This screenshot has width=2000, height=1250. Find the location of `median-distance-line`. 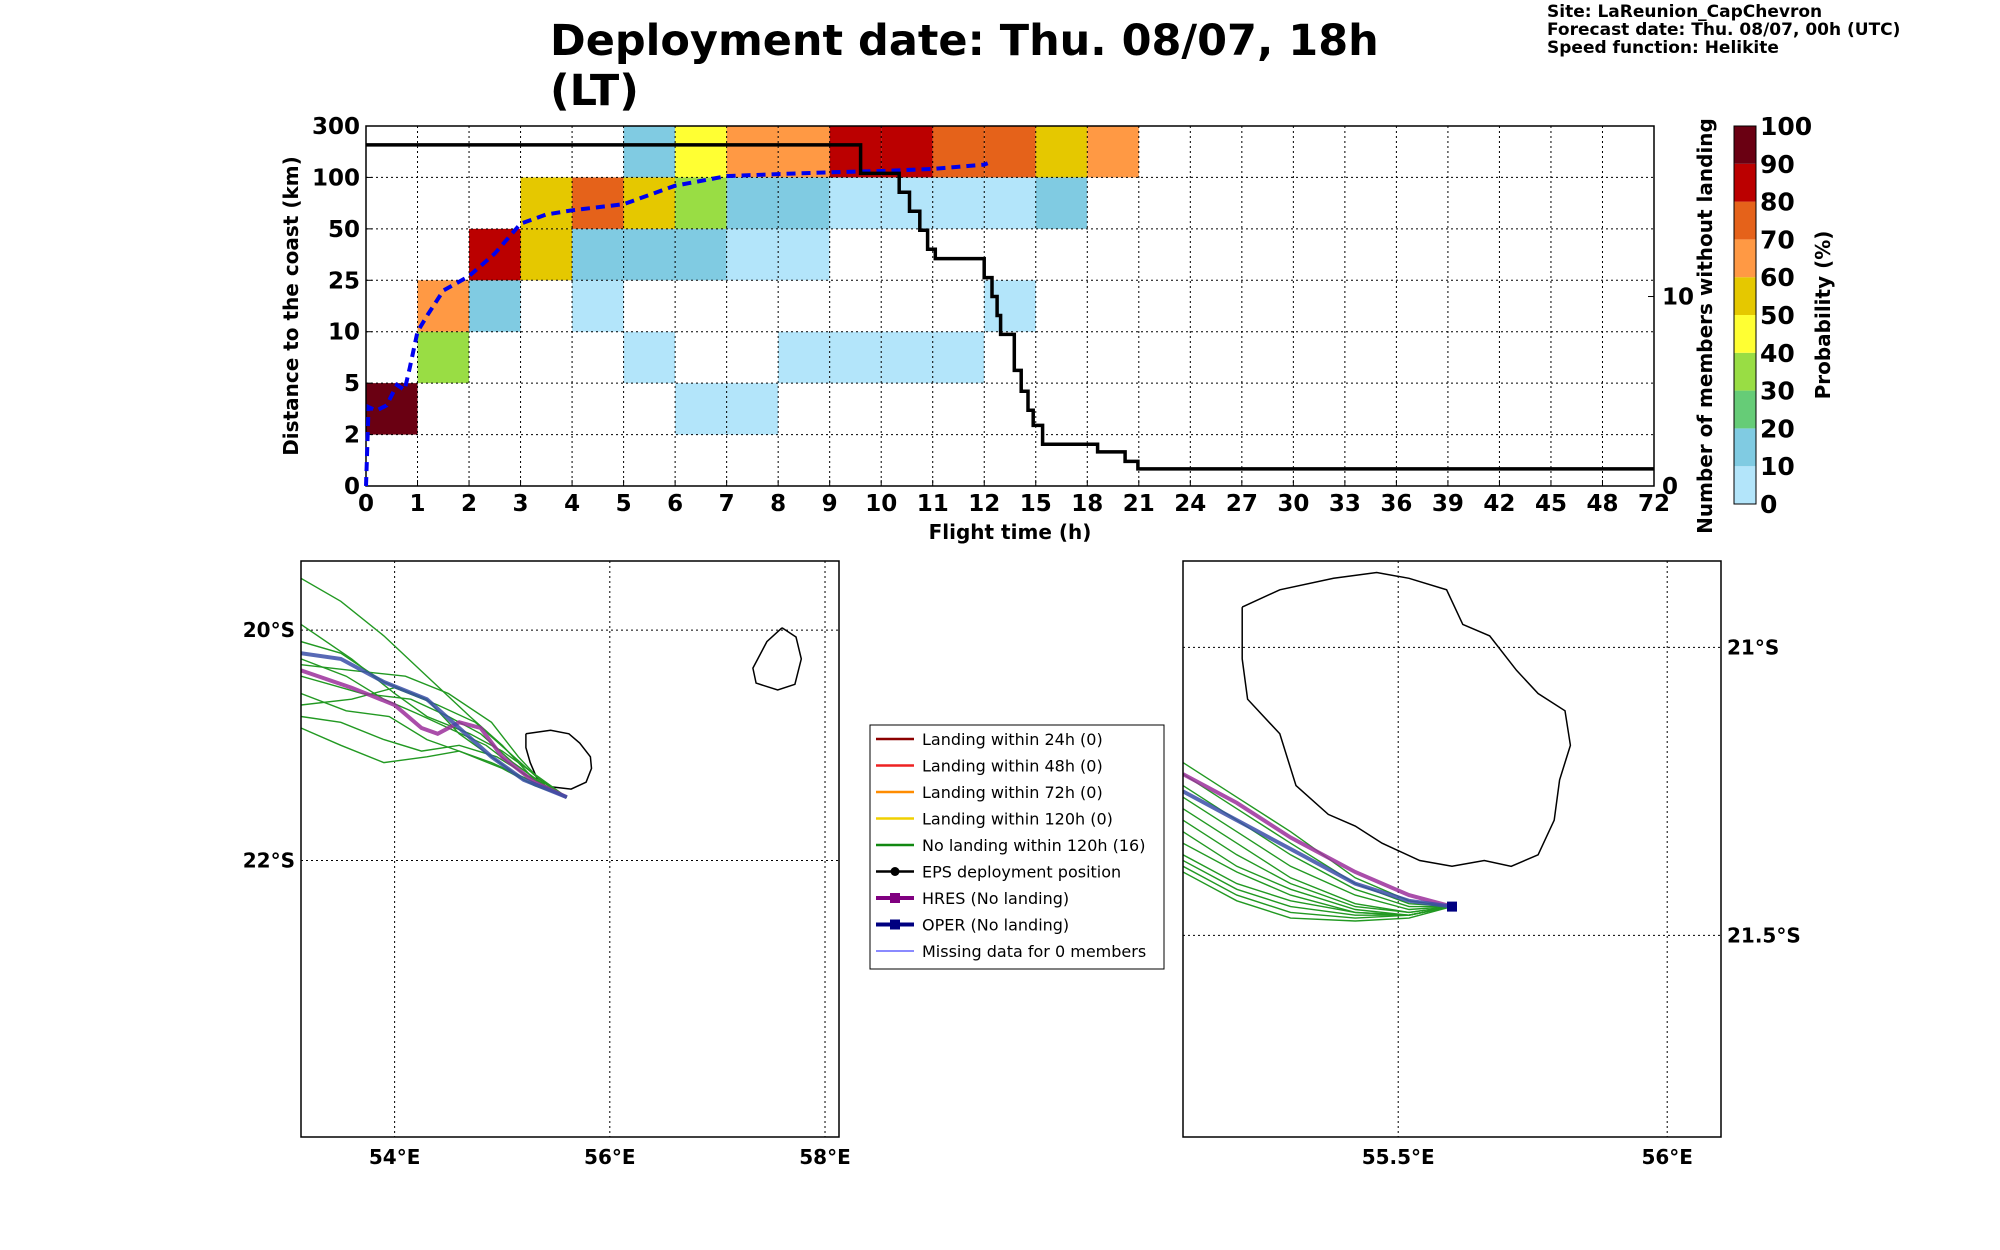

median-distance-line is located at coordinates (676, 324).